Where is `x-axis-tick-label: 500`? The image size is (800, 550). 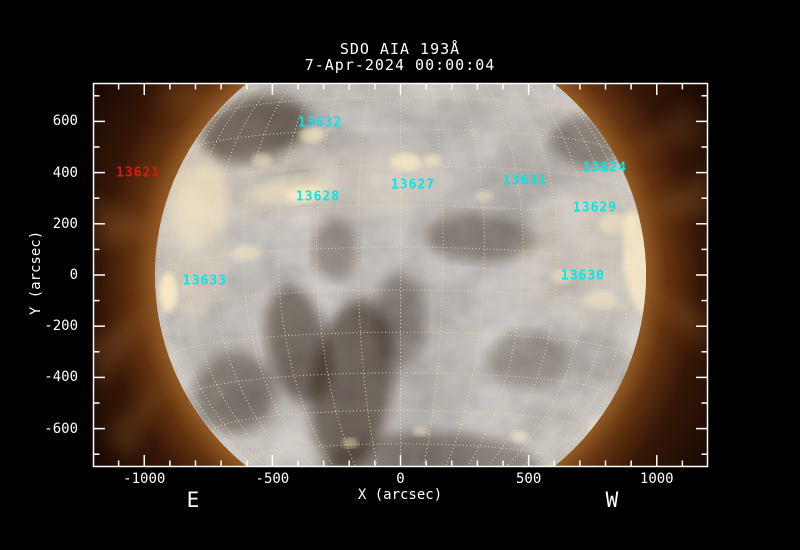 x-axis-tick-label: 500 is located at coordinates (528, 479).